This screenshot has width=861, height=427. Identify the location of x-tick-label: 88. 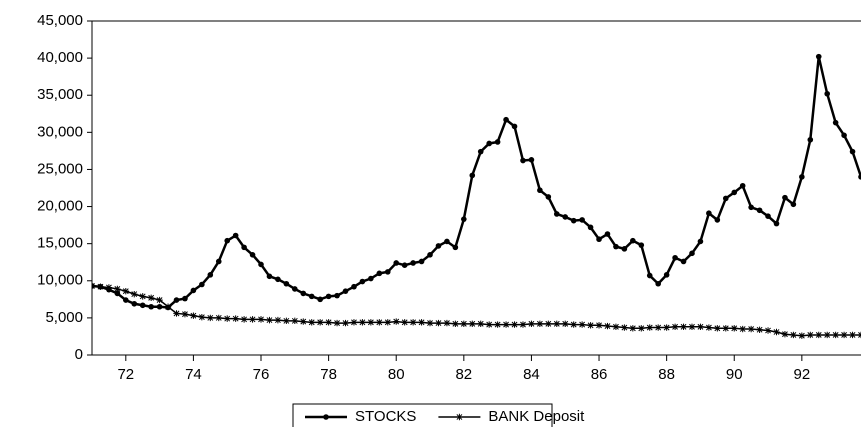
(666, 374).